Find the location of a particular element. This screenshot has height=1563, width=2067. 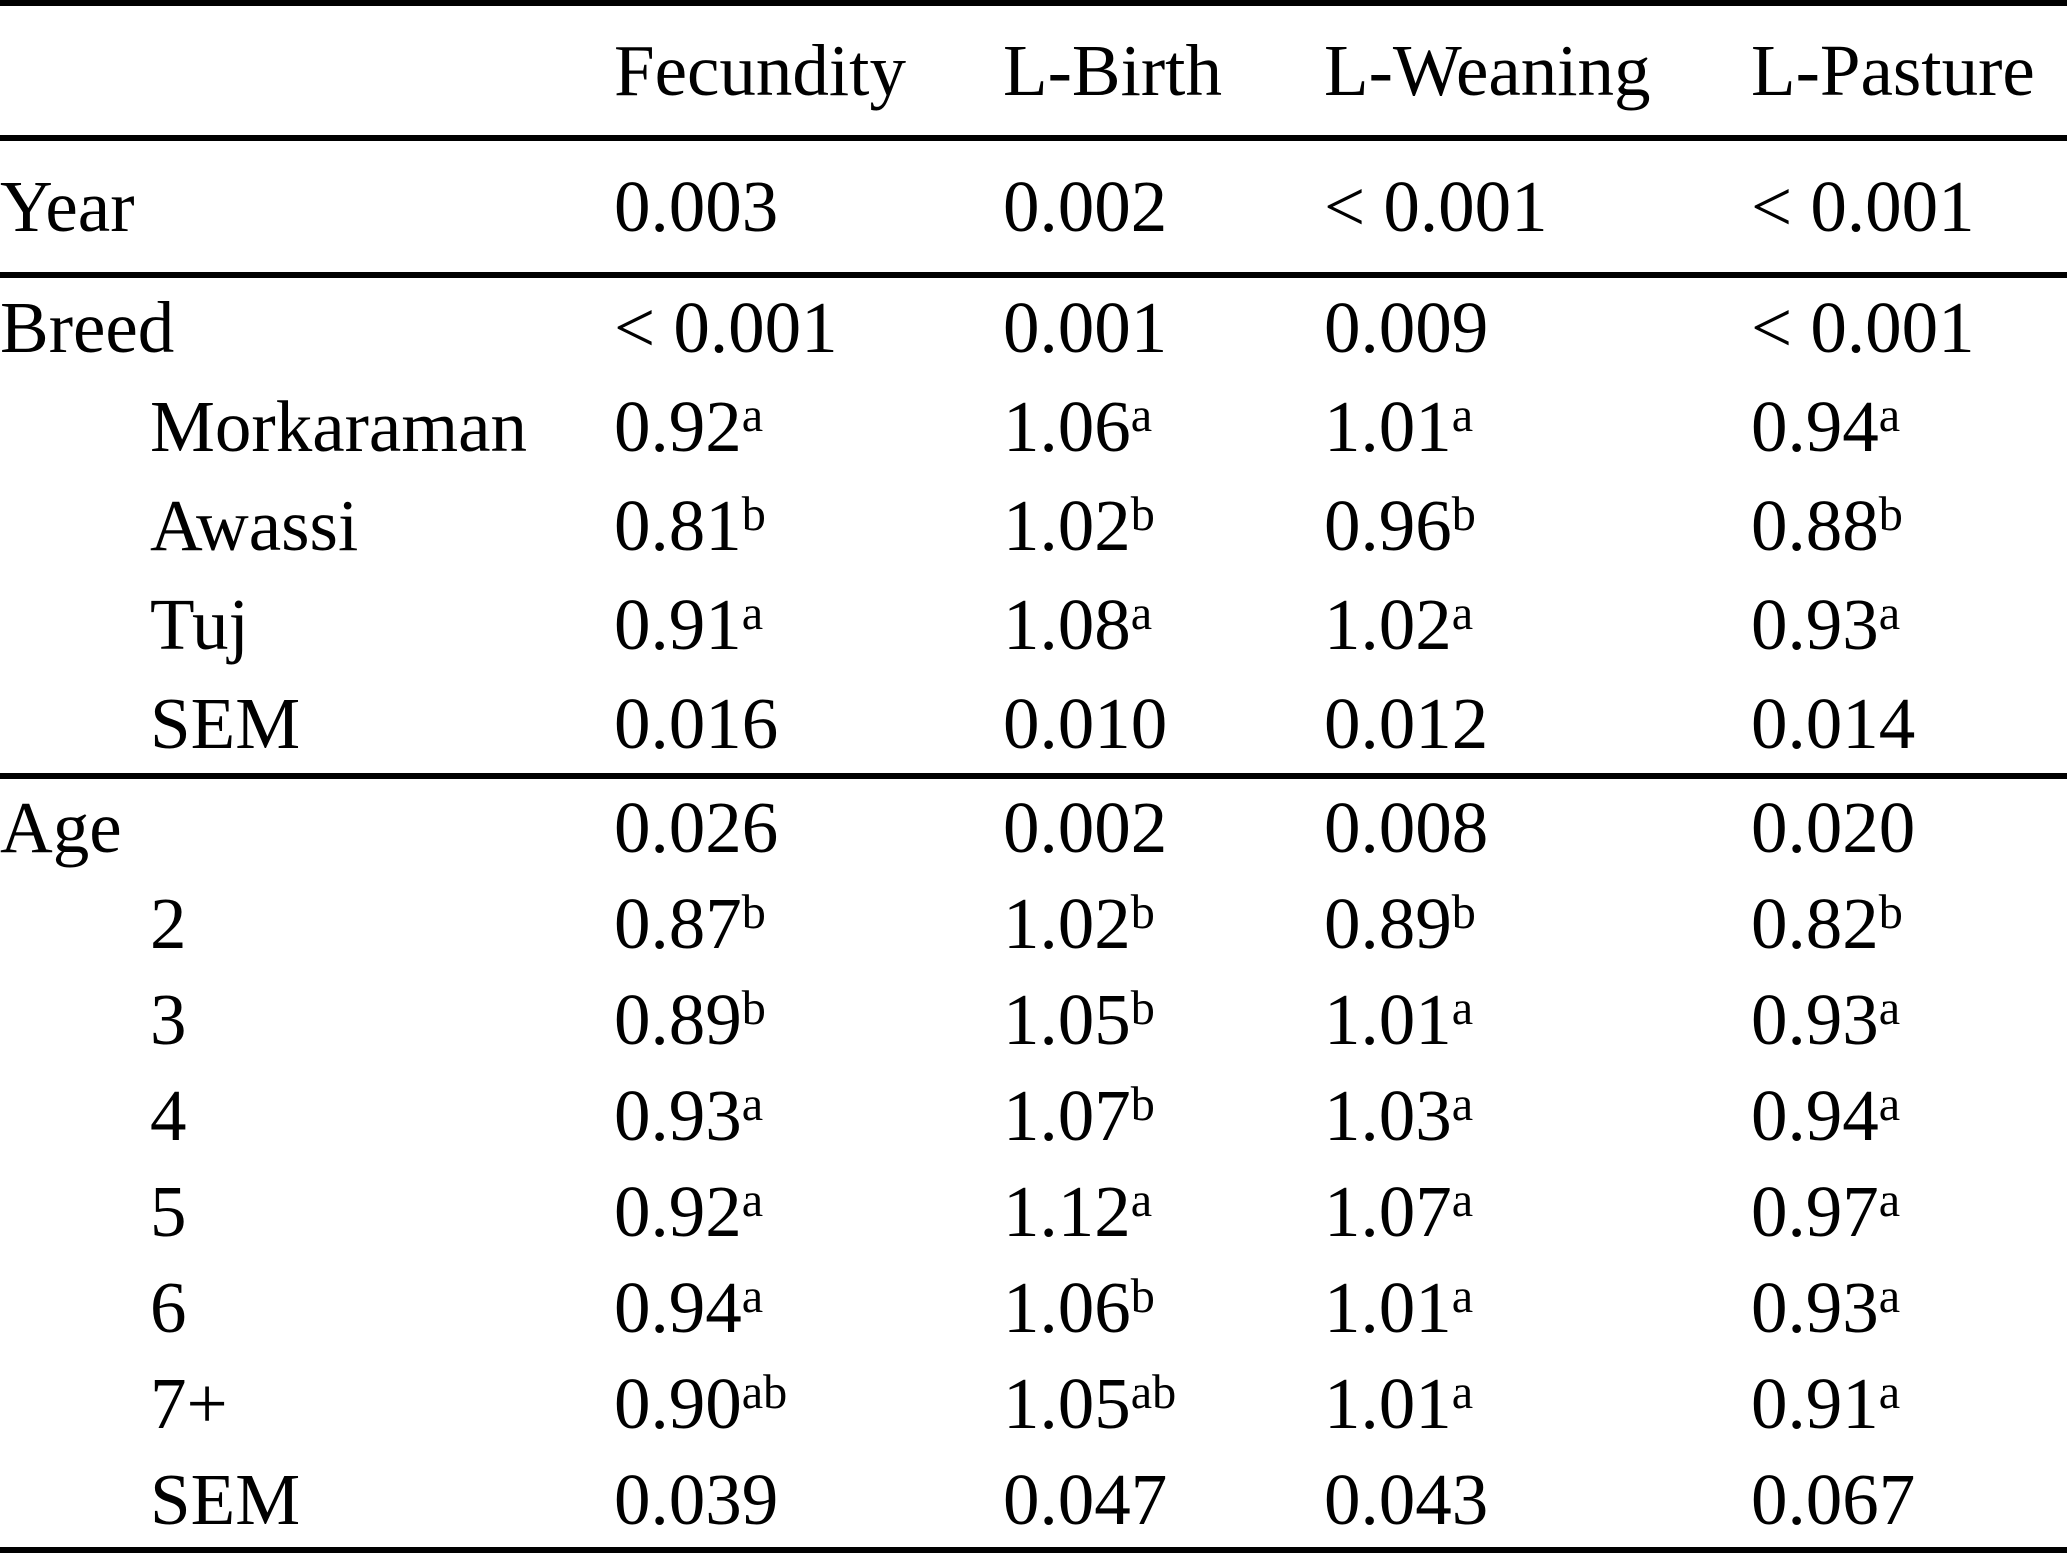

value-cell: 0.009 is located at coordinates (1537, 326).